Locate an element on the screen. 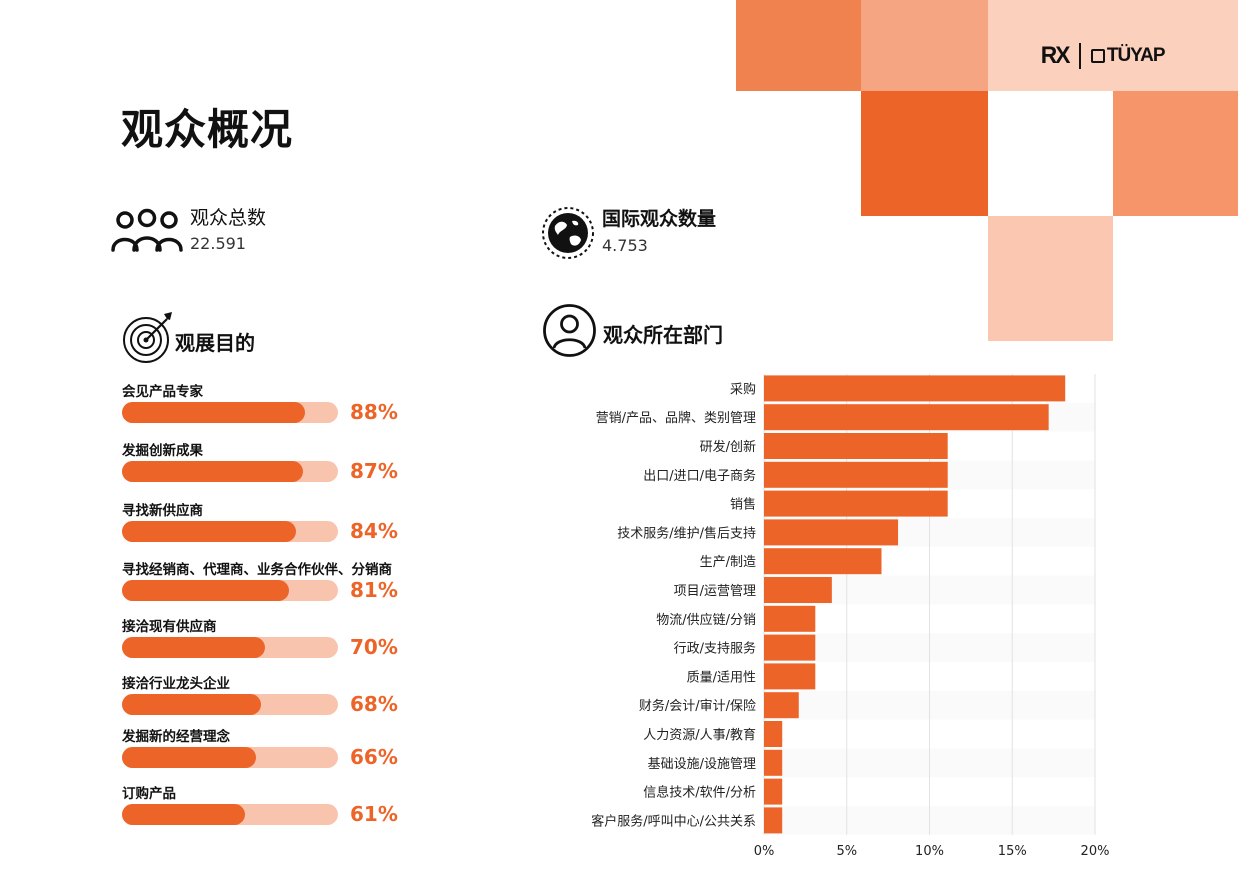 This screenshot has width=1238, height=870. purpose-percent: 81% is located at coordinates (374, 590).